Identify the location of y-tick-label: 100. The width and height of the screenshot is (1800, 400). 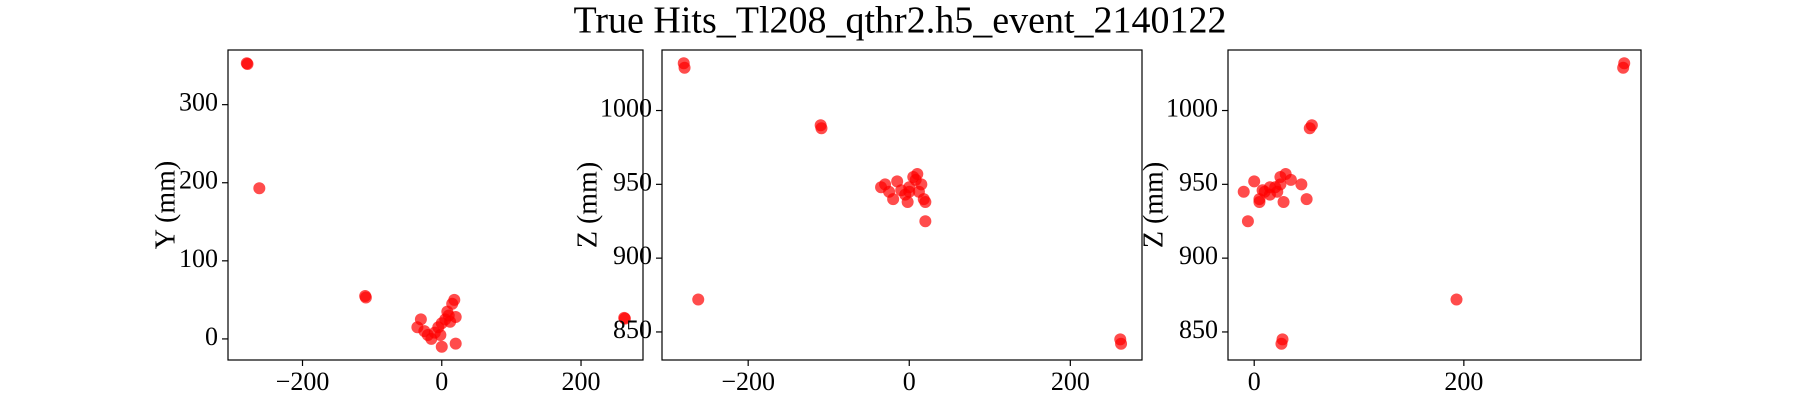
(198, 258).